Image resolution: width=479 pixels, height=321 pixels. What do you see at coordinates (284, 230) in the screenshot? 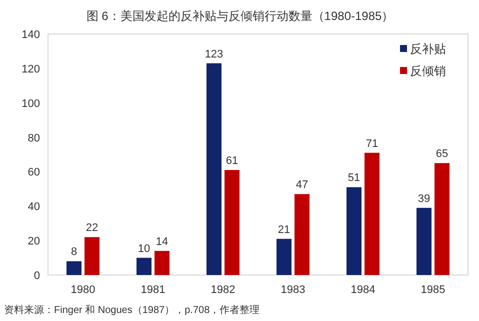
I see `data-label: 21` at bounding box center [284, 230].